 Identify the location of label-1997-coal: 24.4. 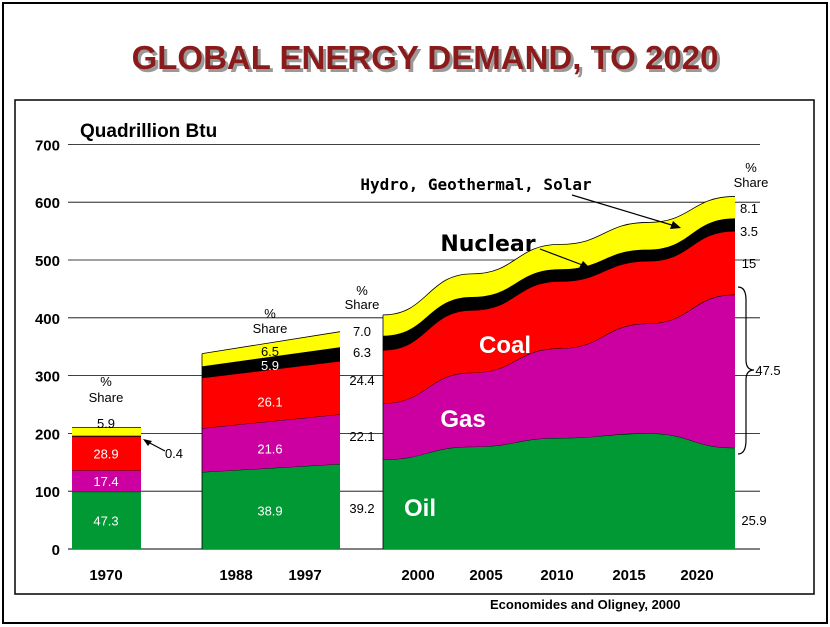
(361, 380).